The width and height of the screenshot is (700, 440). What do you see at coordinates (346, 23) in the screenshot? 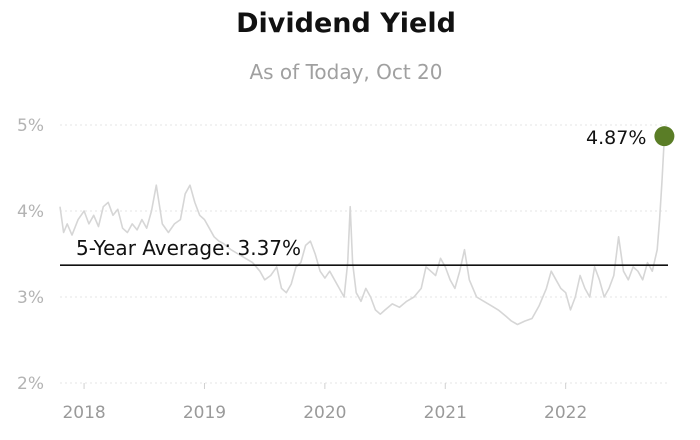
I see `chart-title: Dividend Yield` at bounding box center [346, 23].